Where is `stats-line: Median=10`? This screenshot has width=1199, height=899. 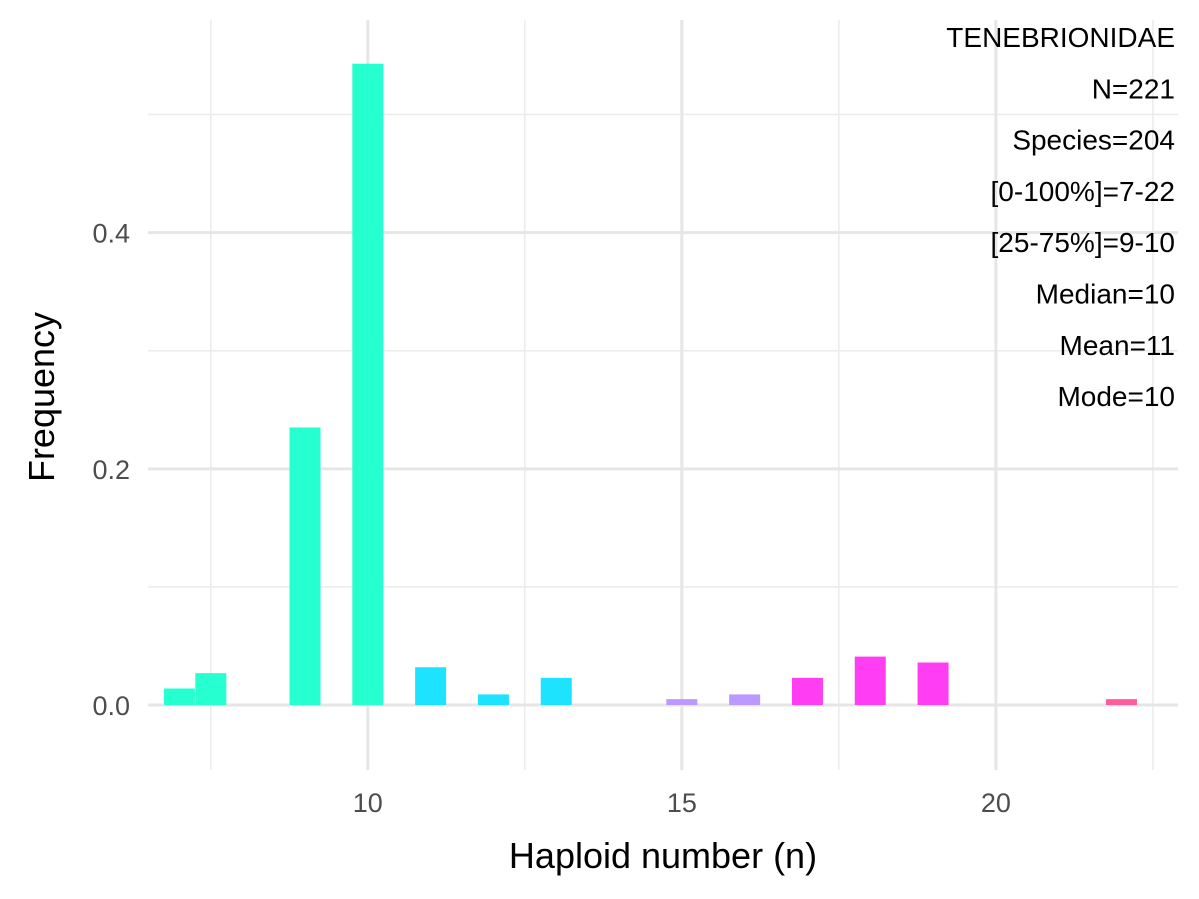 stats-line: Median=10 is located at coordinates (1105, 294).